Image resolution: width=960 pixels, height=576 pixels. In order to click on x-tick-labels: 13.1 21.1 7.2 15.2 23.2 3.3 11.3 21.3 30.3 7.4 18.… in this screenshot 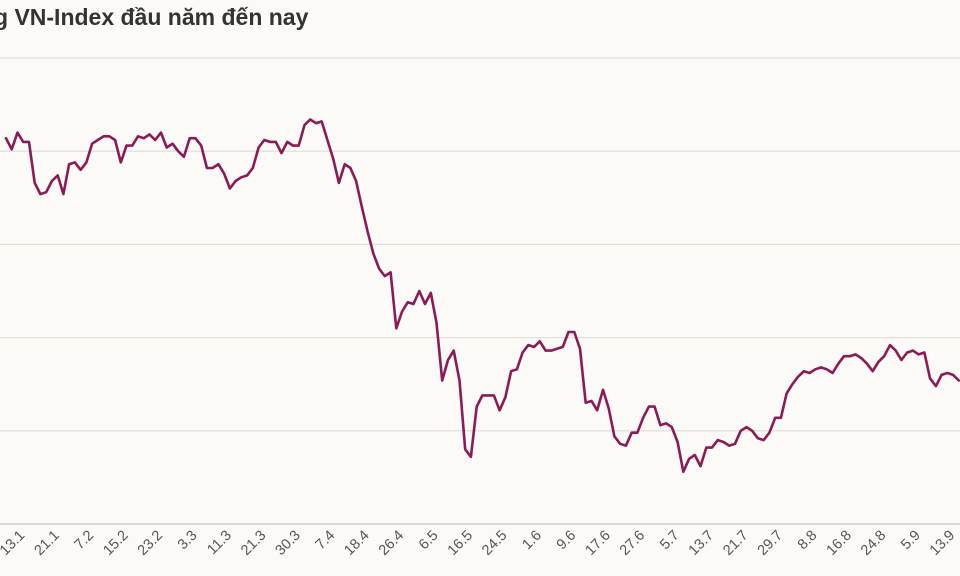, I will do `click(479, 543)`.